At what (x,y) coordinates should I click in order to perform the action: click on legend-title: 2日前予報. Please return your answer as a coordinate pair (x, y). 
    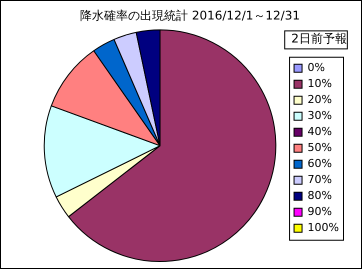
    Looking at the image, I should click on (319, 39).